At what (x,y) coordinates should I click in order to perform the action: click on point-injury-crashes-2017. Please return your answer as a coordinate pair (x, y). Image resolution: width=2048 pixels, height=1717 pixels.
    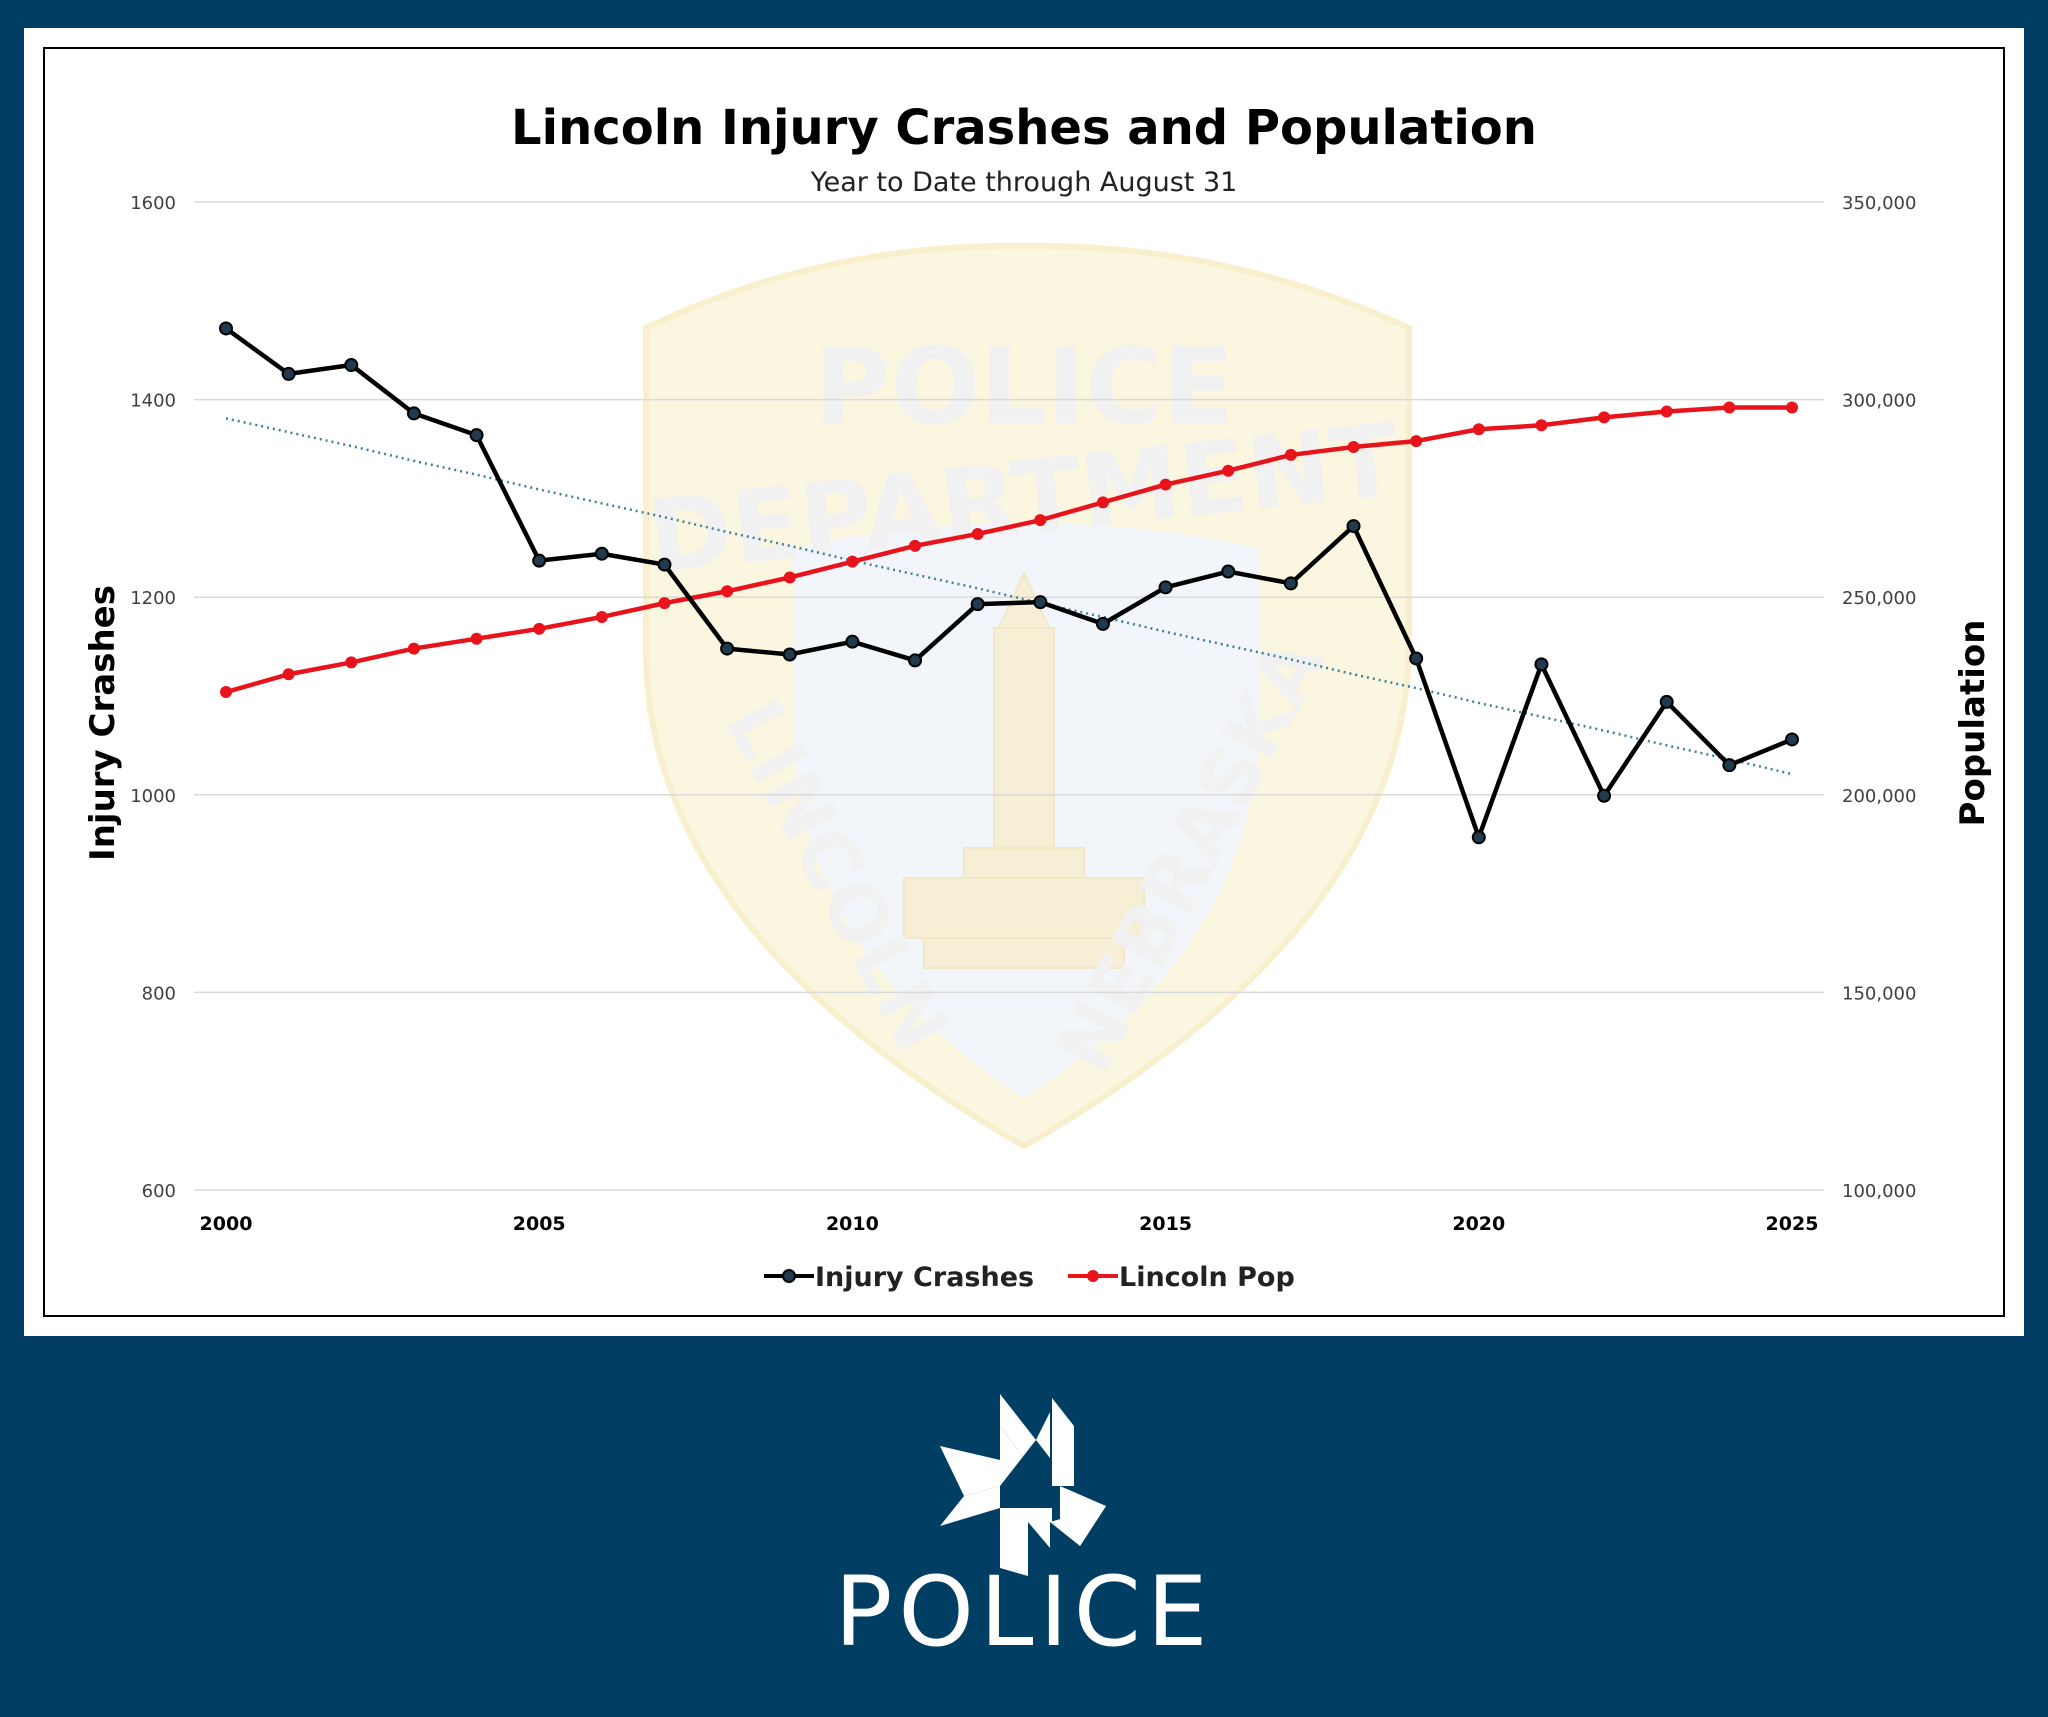
    Looking at the image, I should click on (1290, 583).